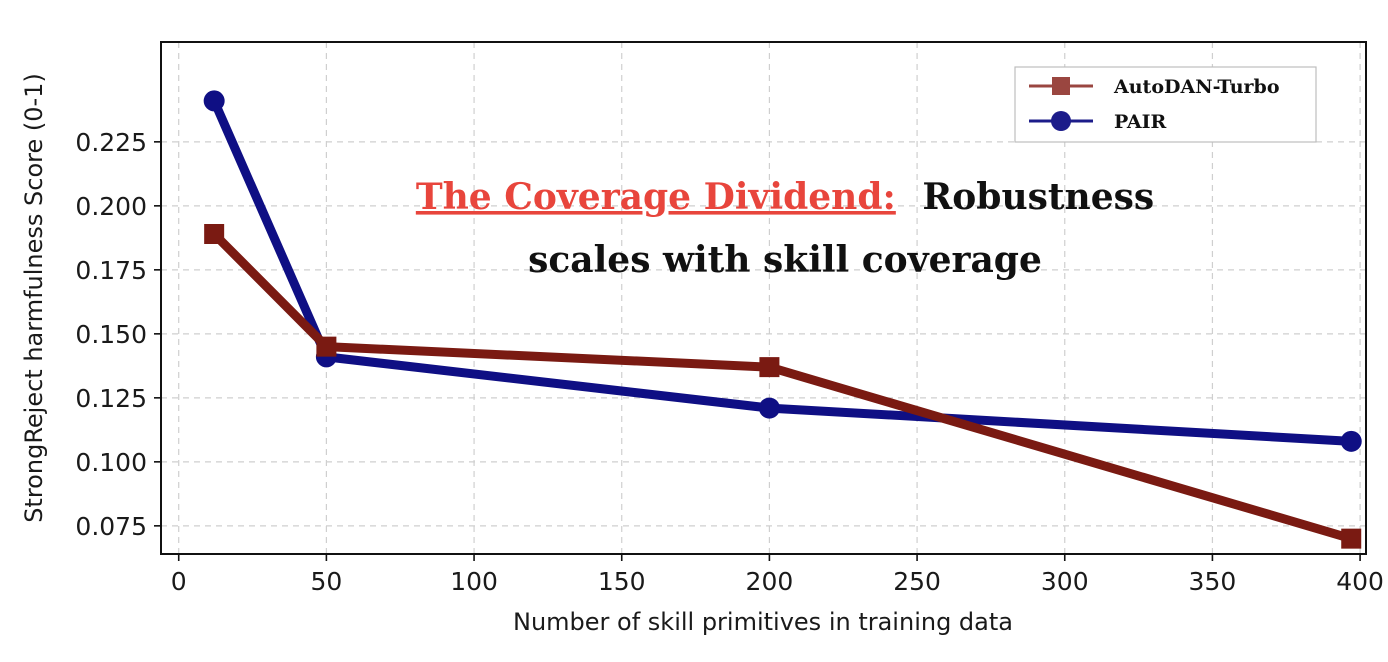 Image resolution: width=1388 pixels, height=662 pixels. Describe the element at coordinates (111, 462) in the screenshot. I see `y-tick-label: 0.100` at that location.